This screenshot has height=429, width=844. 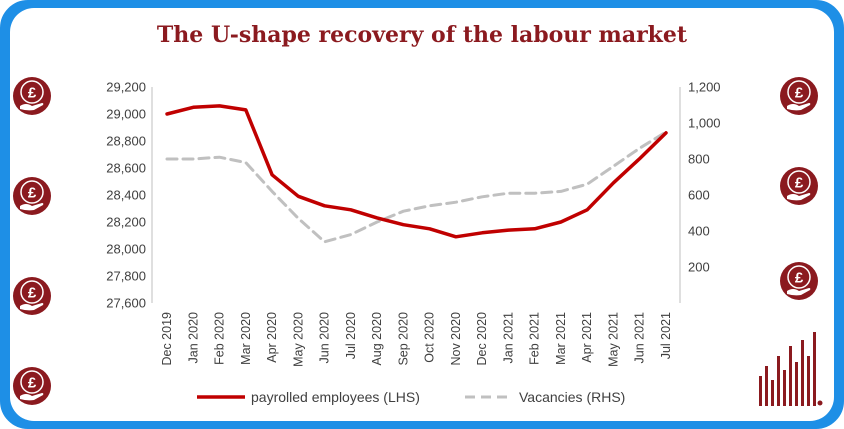 What do you see at coordinates (126, 168) in the screenshot?
I see `left-tick-label: 28,600` at bounding box center [126, 168].